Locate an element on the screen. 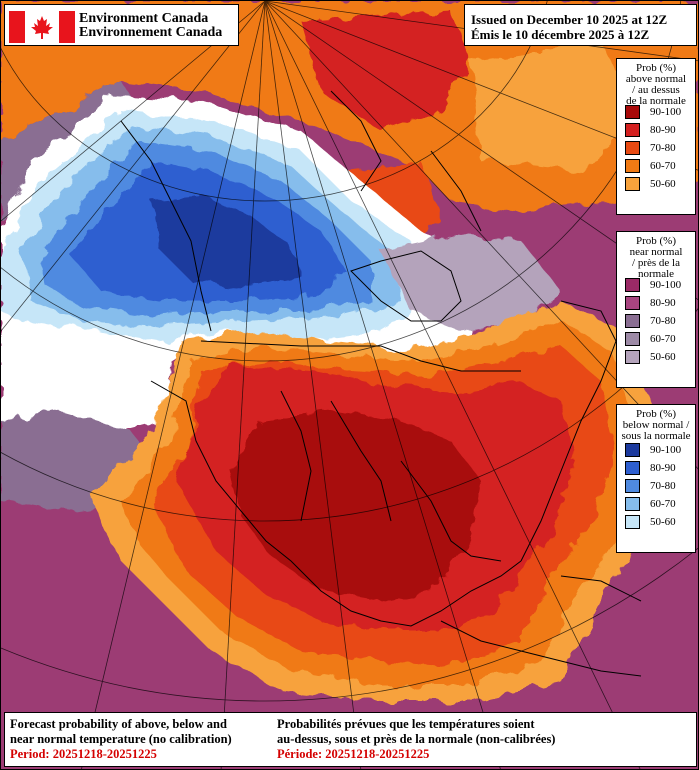 Image resolution: width=699 pixels, height=770 pixels. agency-logo-box: Environment Canada Environnement Canada is located at coordinates (121, 25).